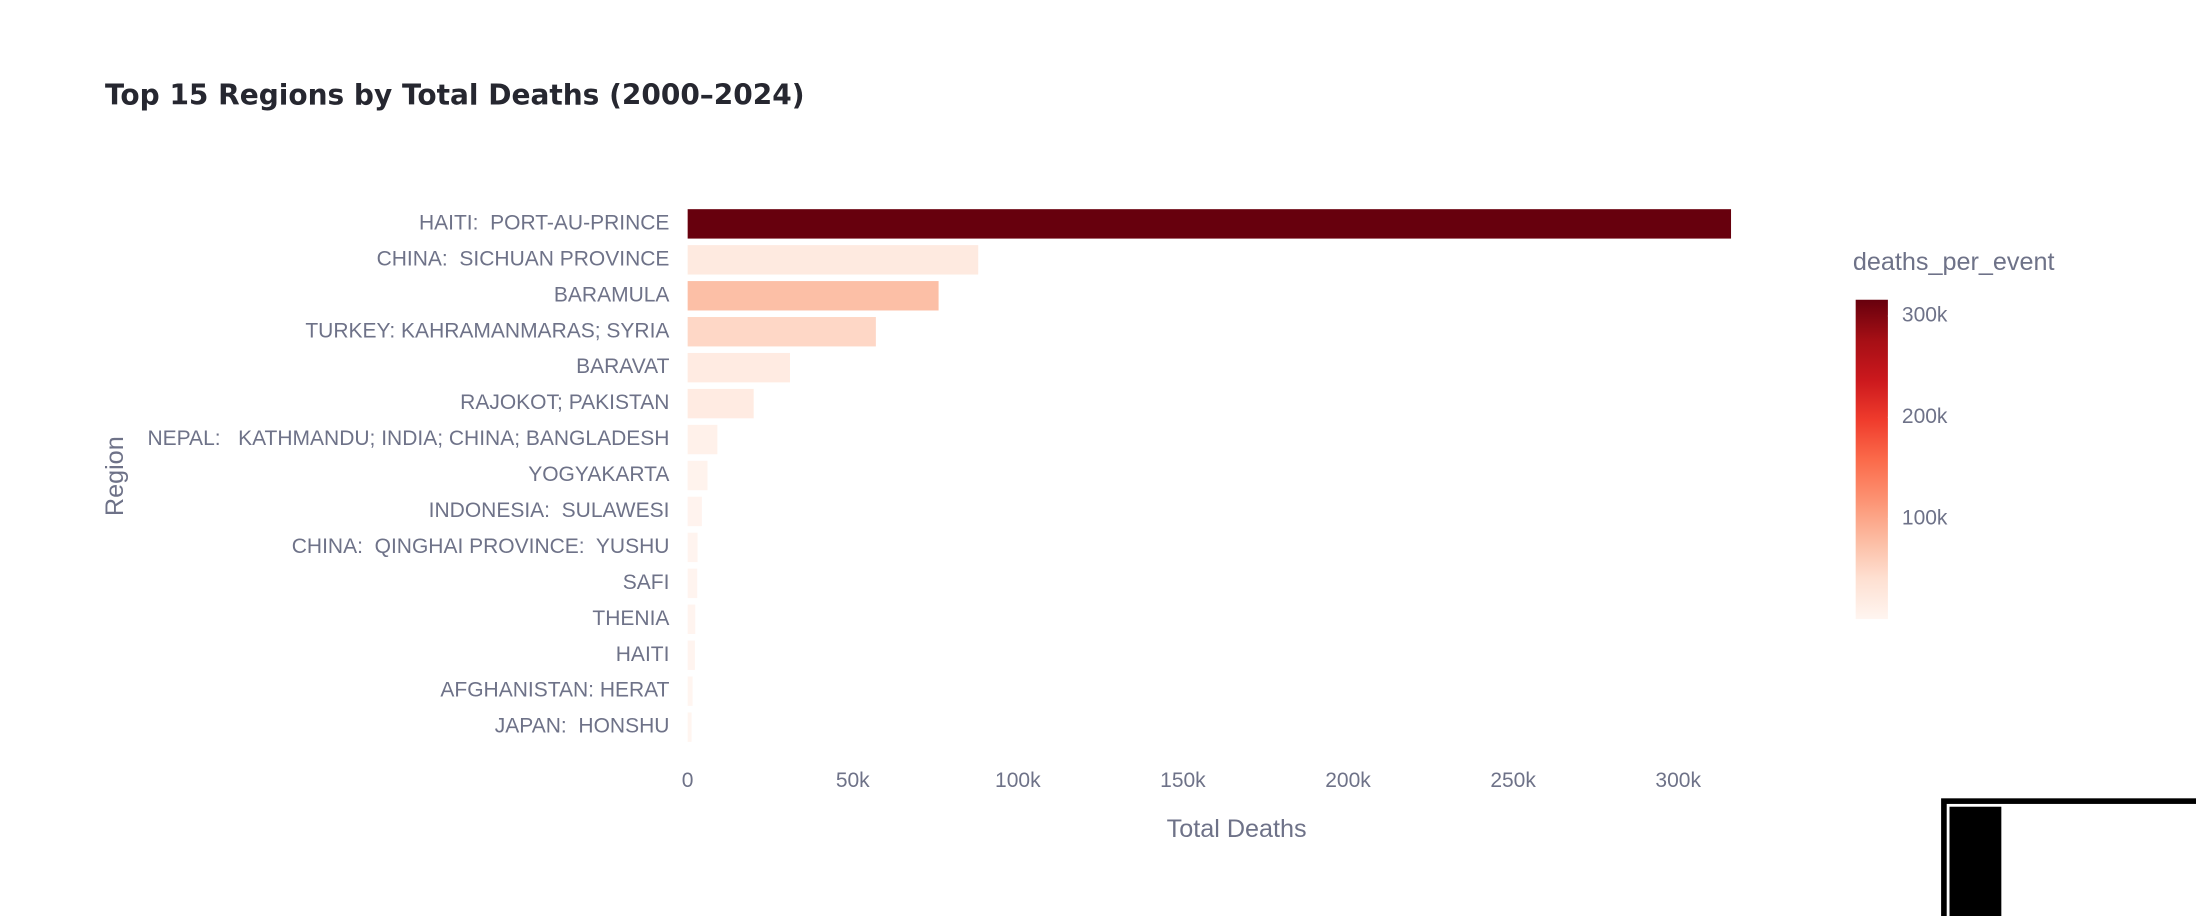 This screenshot has width=2196, height=916. What do you see at coordinates (1513, 780) in the screenshot?
I see `x-tick-label: 250k` at bounding box center [1513, 780].